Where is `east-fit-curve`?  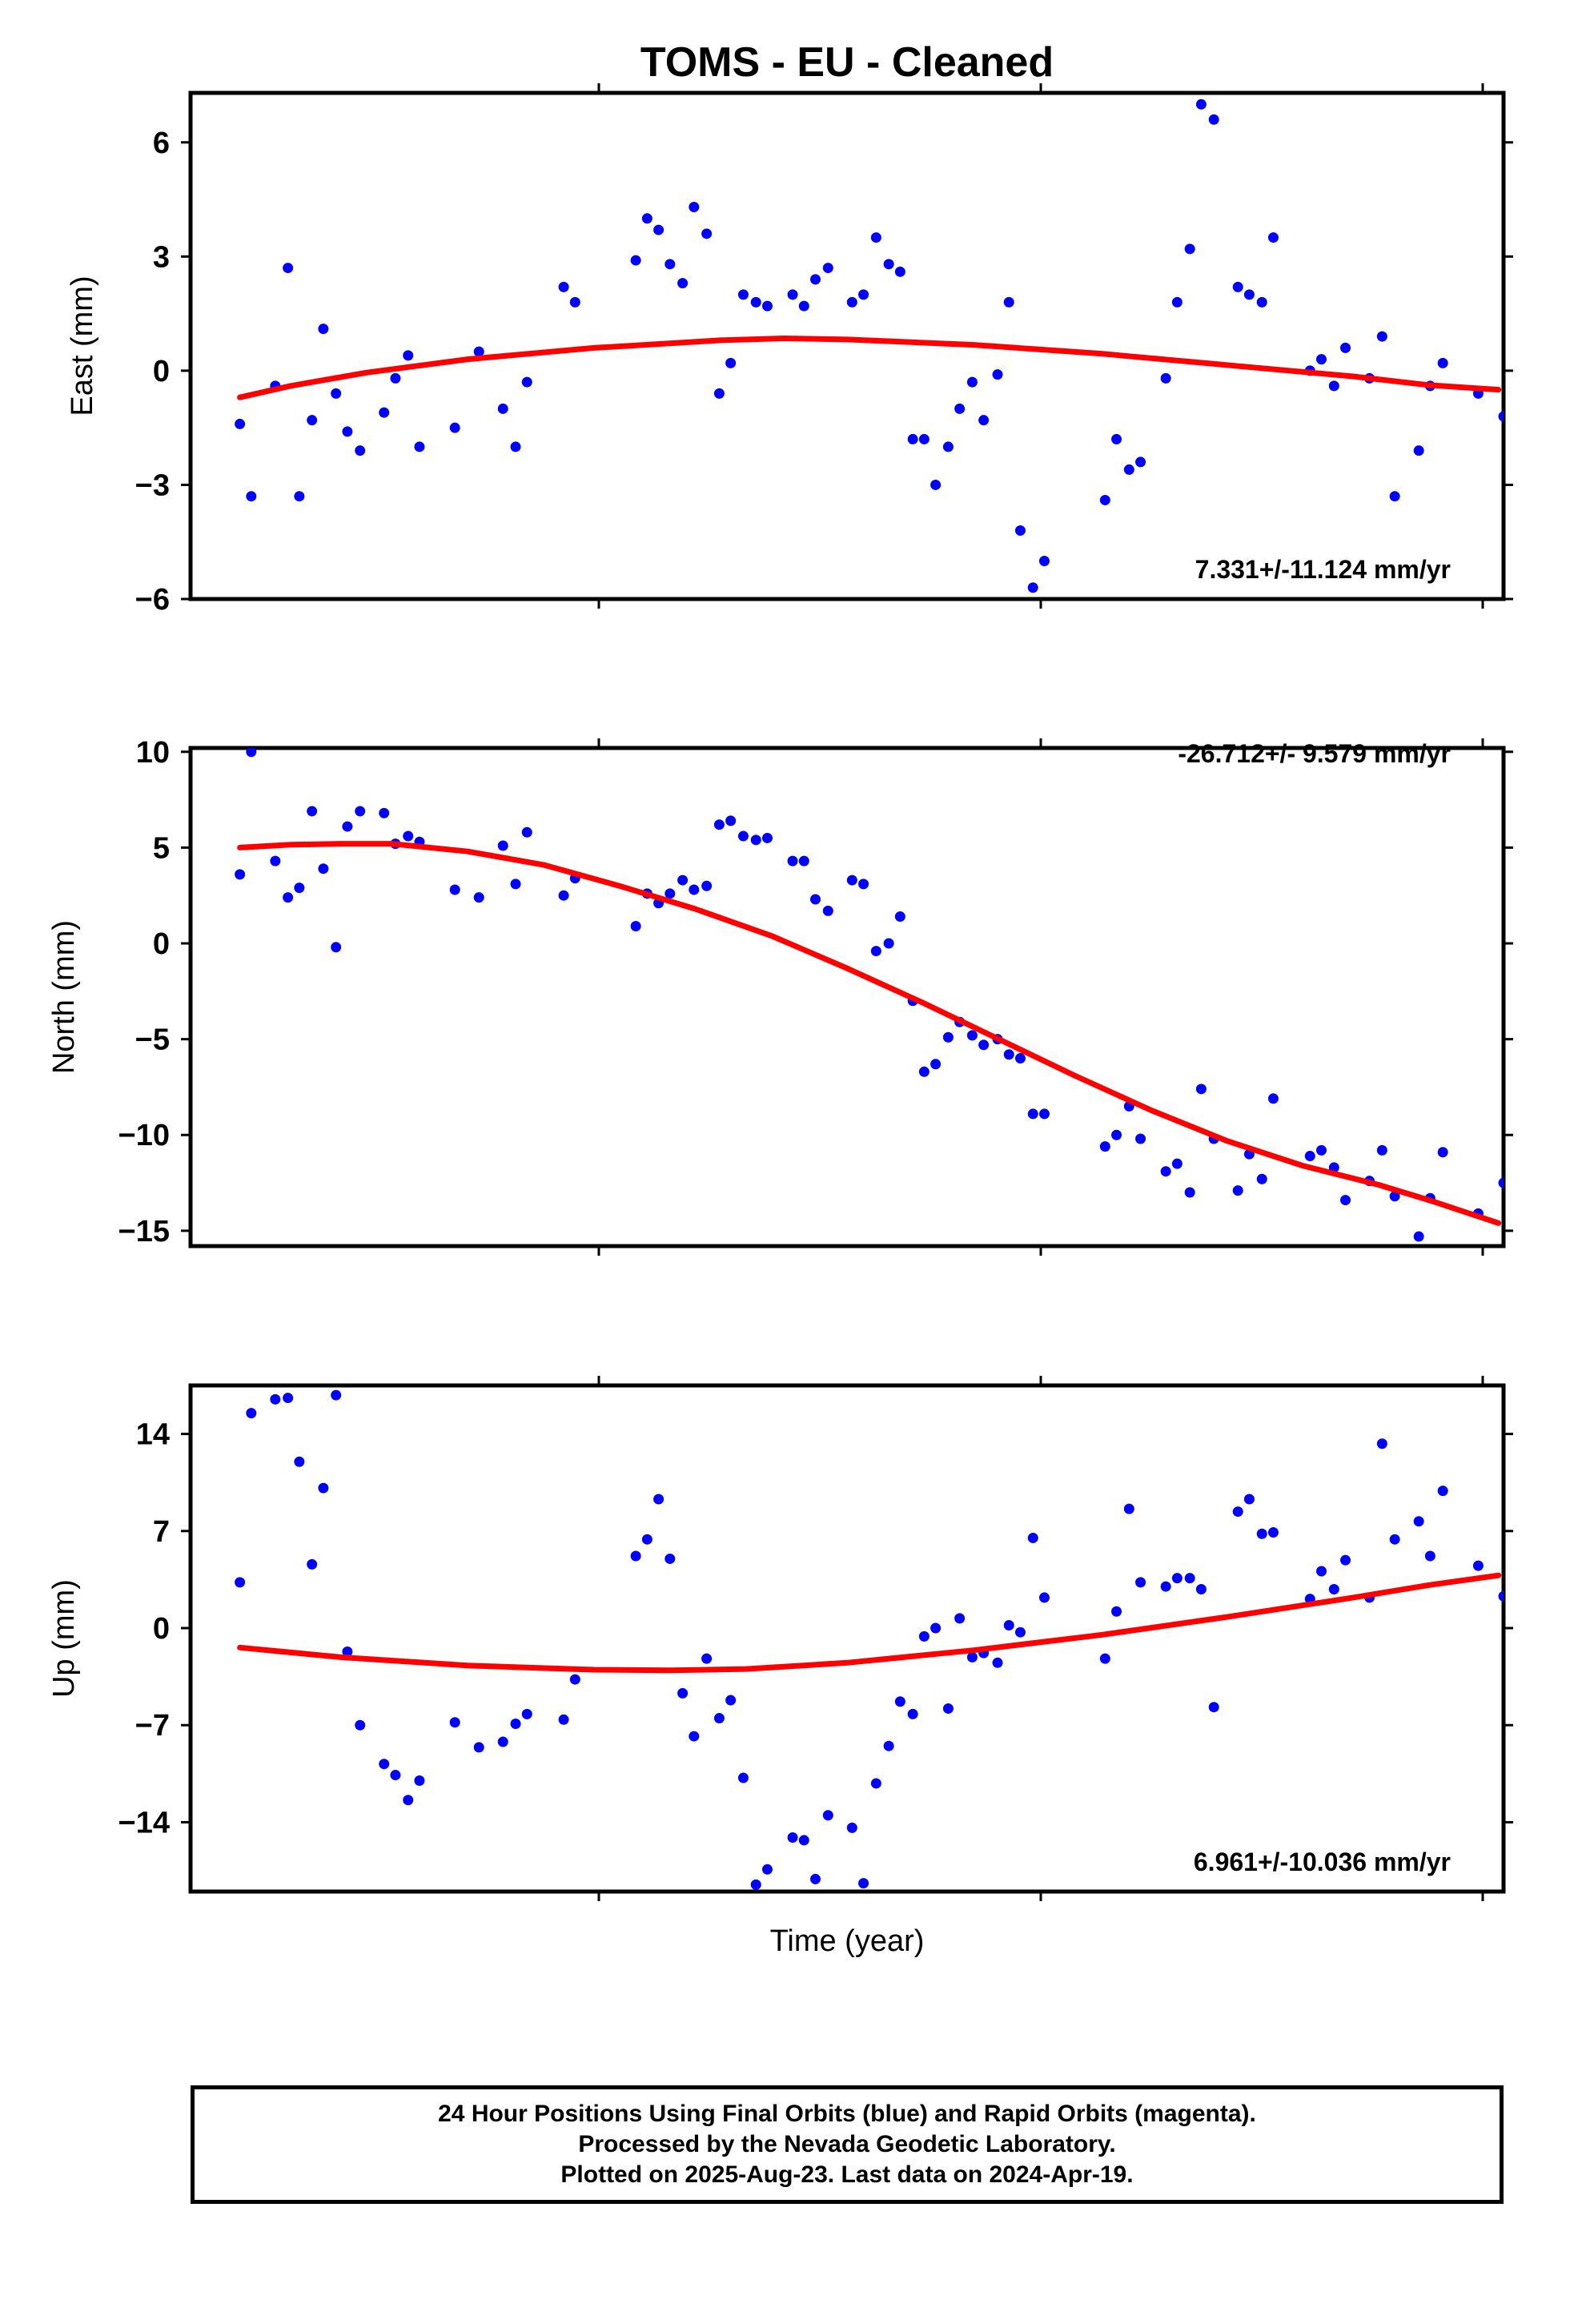 east-fit-curve is located at coordinates (870, 368).